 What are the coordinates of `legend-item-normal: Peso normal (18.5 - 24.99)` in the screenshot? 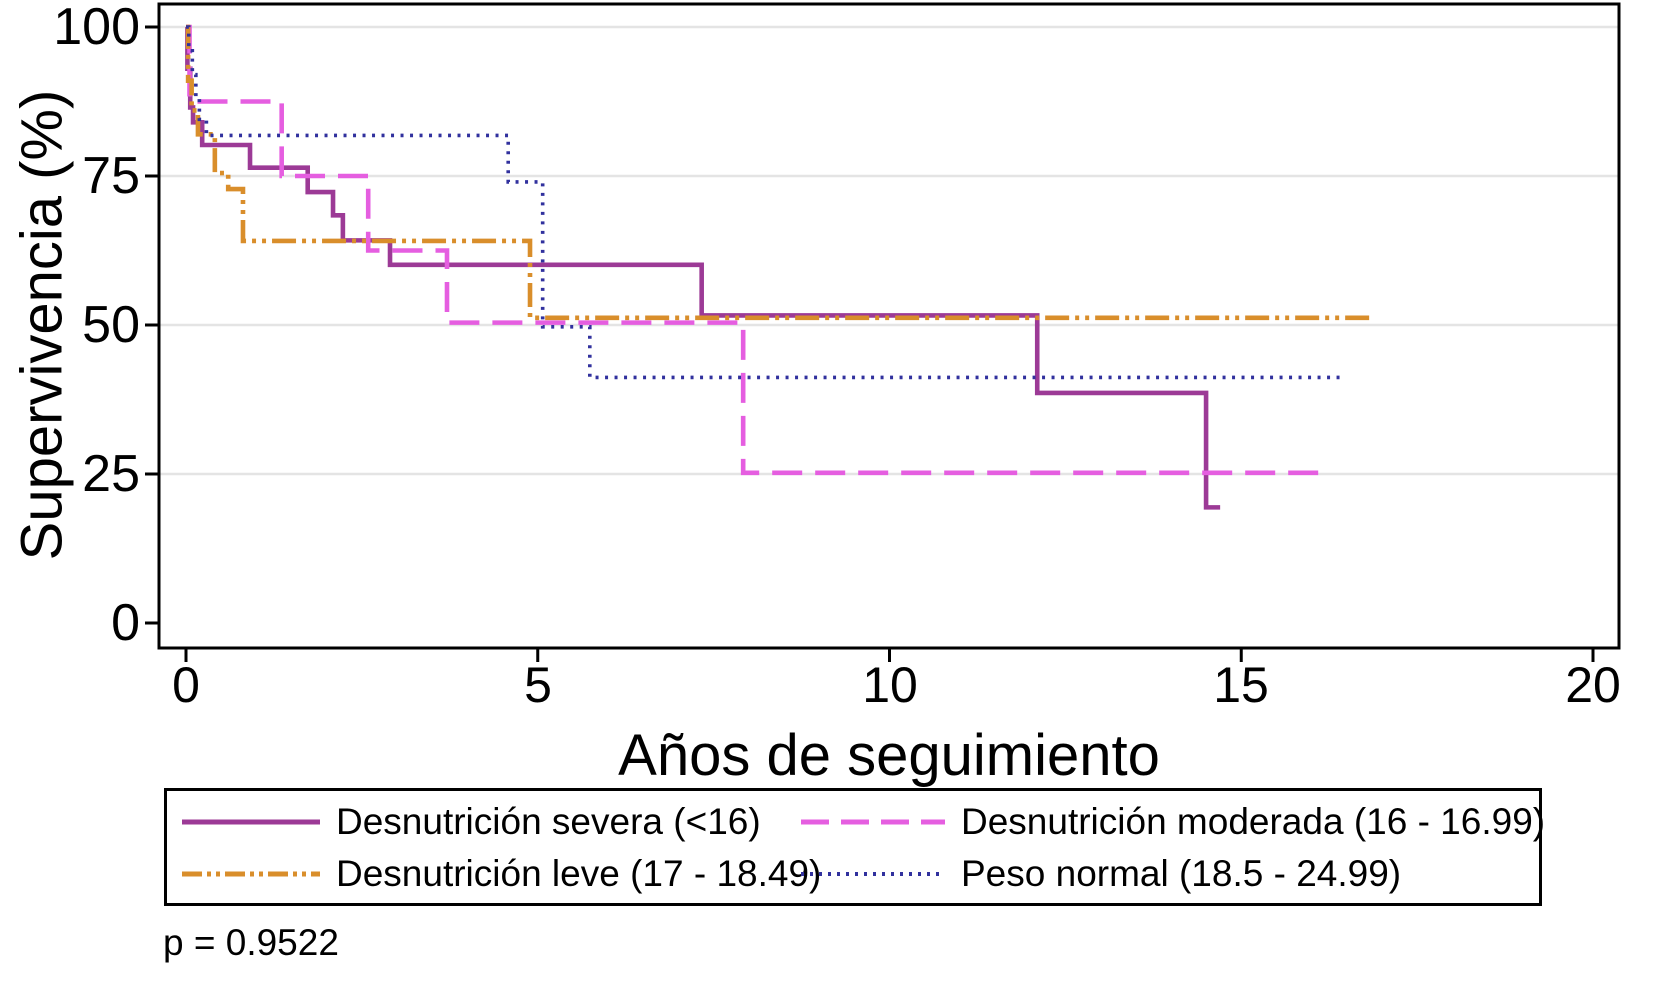 It's located at (1100, 874).